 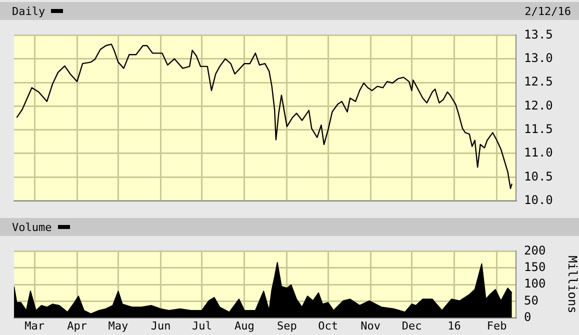 What do you see at coordinates (531, 300) in the screenshot?
I see `y2-tick-label: 50` at bounding box center [531, 300].